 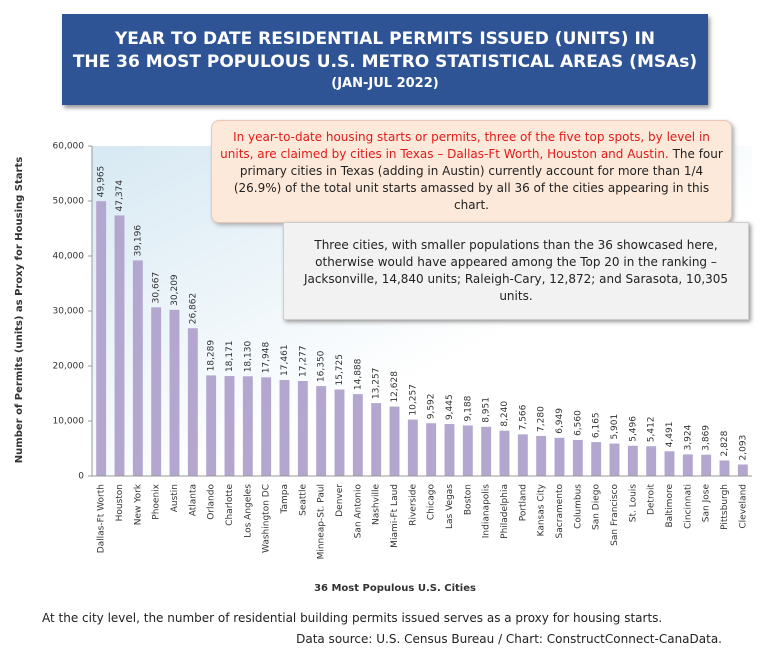 What do you see at coordinates (69, 147) in the screenshot?
I see `y-tick-label: 60,000` at bounding box center [69, 147].